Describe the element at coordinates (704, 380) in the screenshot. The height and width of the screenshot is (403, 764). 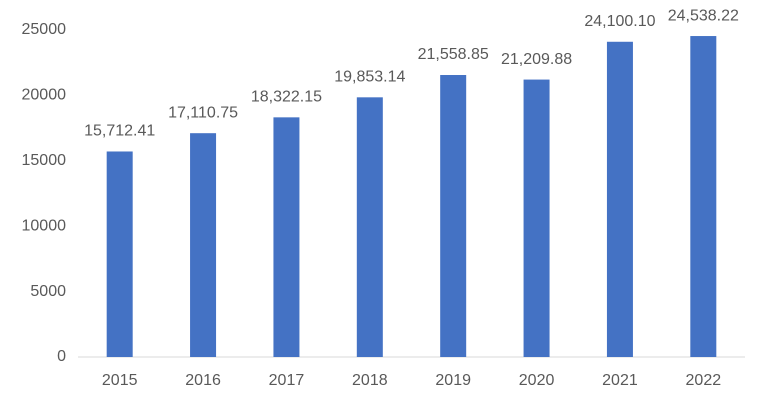
I see `x-tick-label: 2022` at that location.